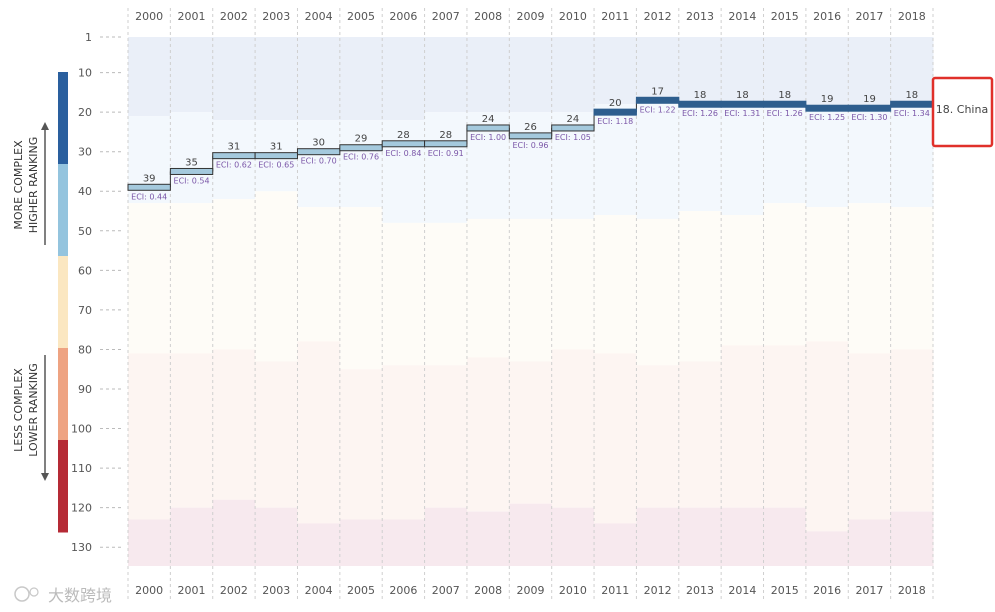 This screenshot has height=612, width=995. I want to click on eci-value-label: ECI: 0.70, so click(319, 161).